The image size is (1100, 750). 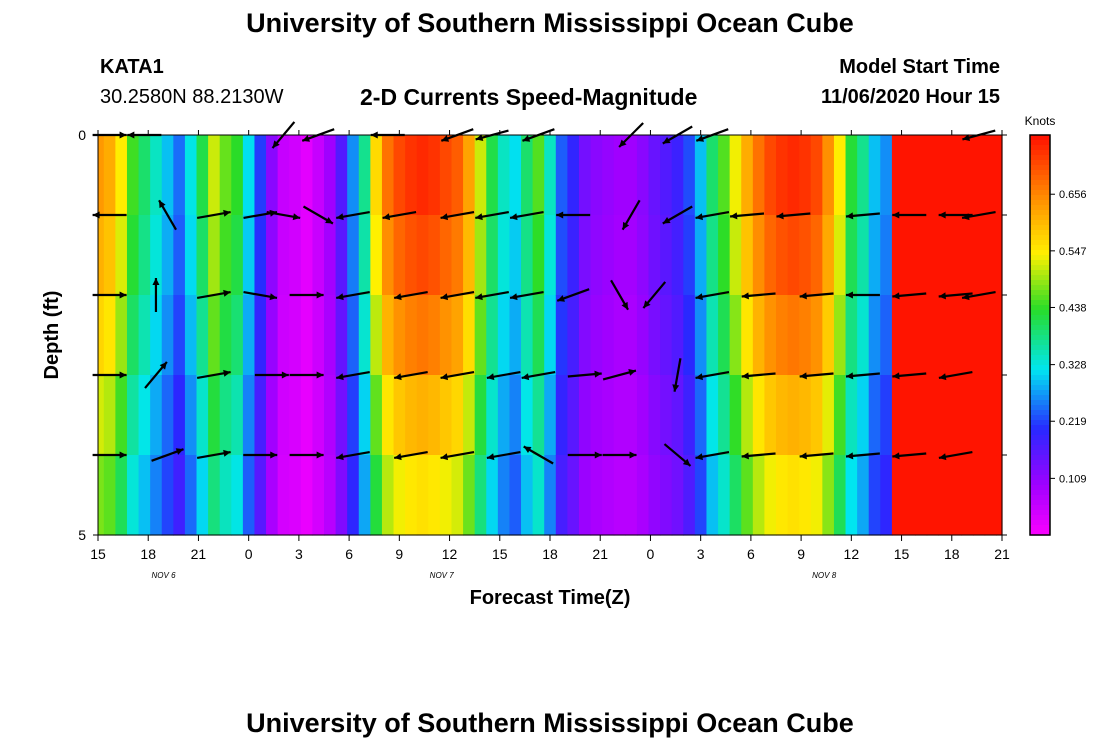 What do you see at coordinates (1073, 308) in the screenshot?
I see `colorbar-tick-label: 0.438` at bounding box center [1073, 308].